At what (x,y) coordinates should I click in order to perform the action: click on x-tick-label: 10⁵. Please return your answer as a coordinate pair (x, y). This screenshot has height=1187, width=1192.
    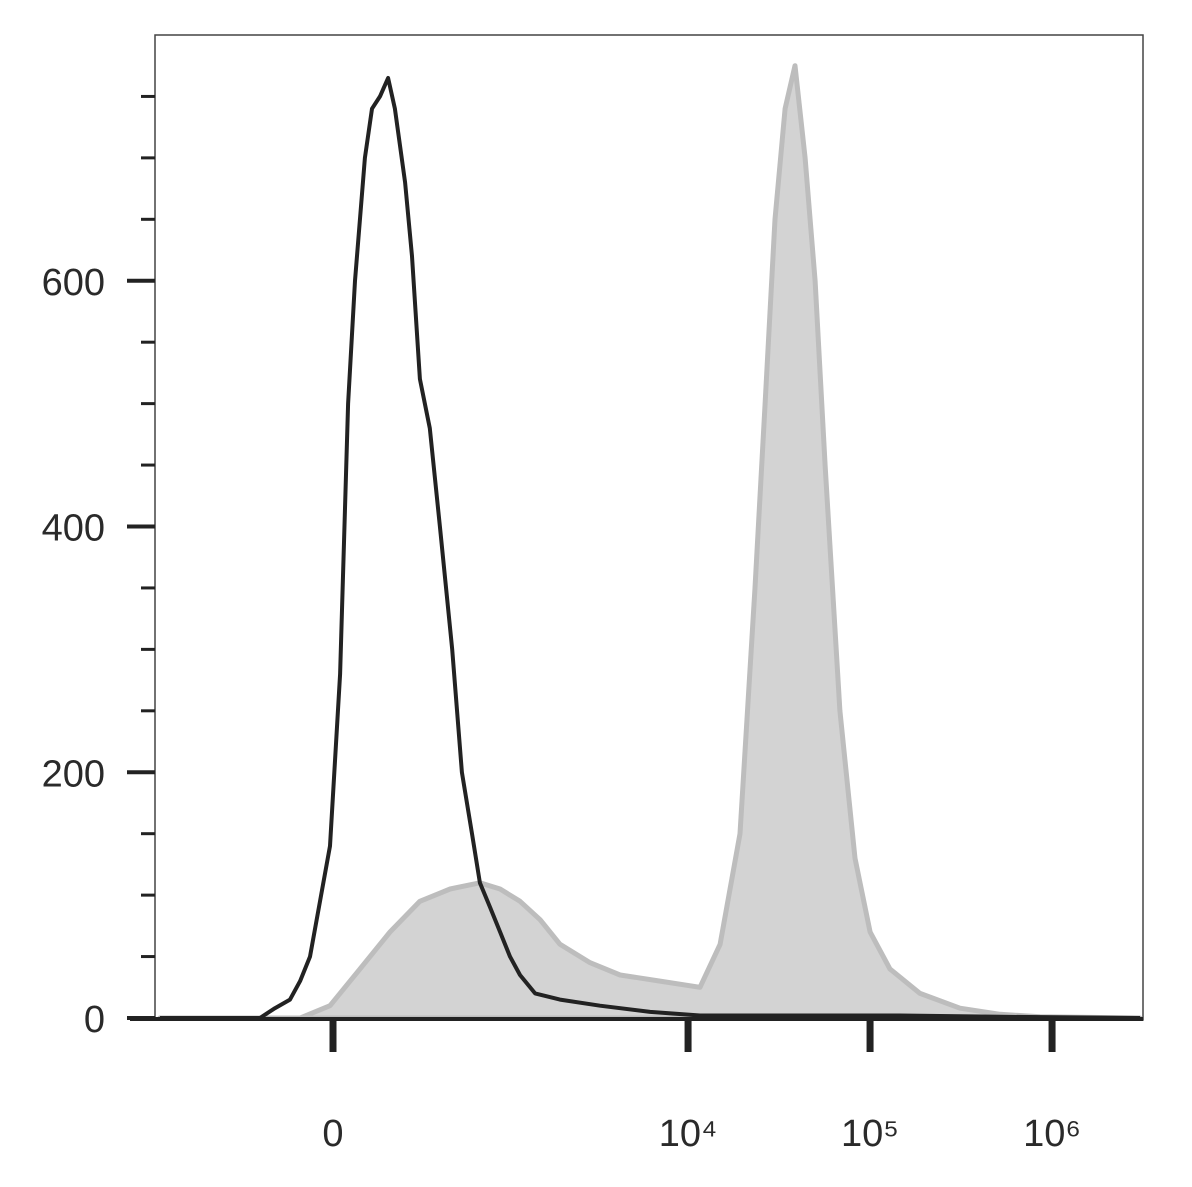
    Looking at the image, I should click on (870, 1134).